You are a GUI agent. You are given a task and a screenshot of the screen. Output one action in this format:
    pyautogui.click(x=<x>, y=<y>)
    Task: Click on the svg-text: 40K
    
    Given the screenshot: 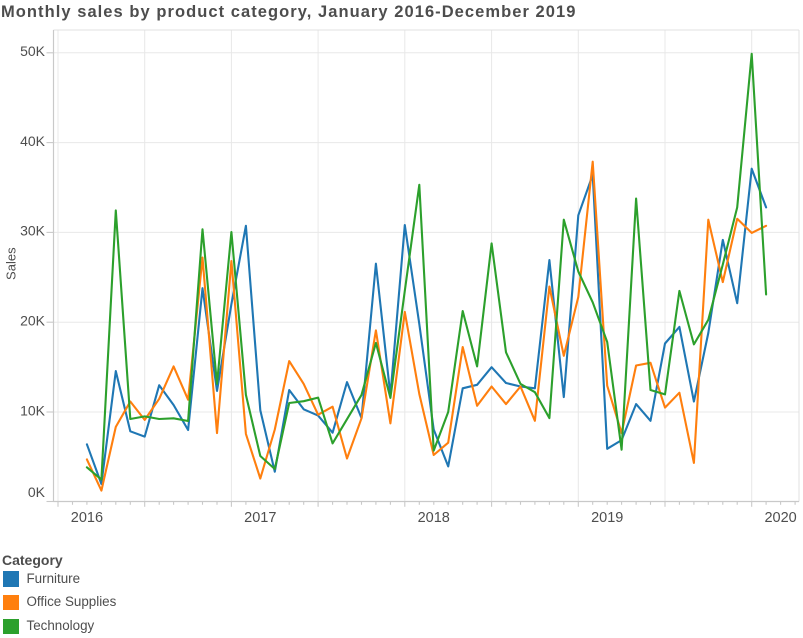 What is the action you would take?
    pyautogui.click(x=33, y=141)
    